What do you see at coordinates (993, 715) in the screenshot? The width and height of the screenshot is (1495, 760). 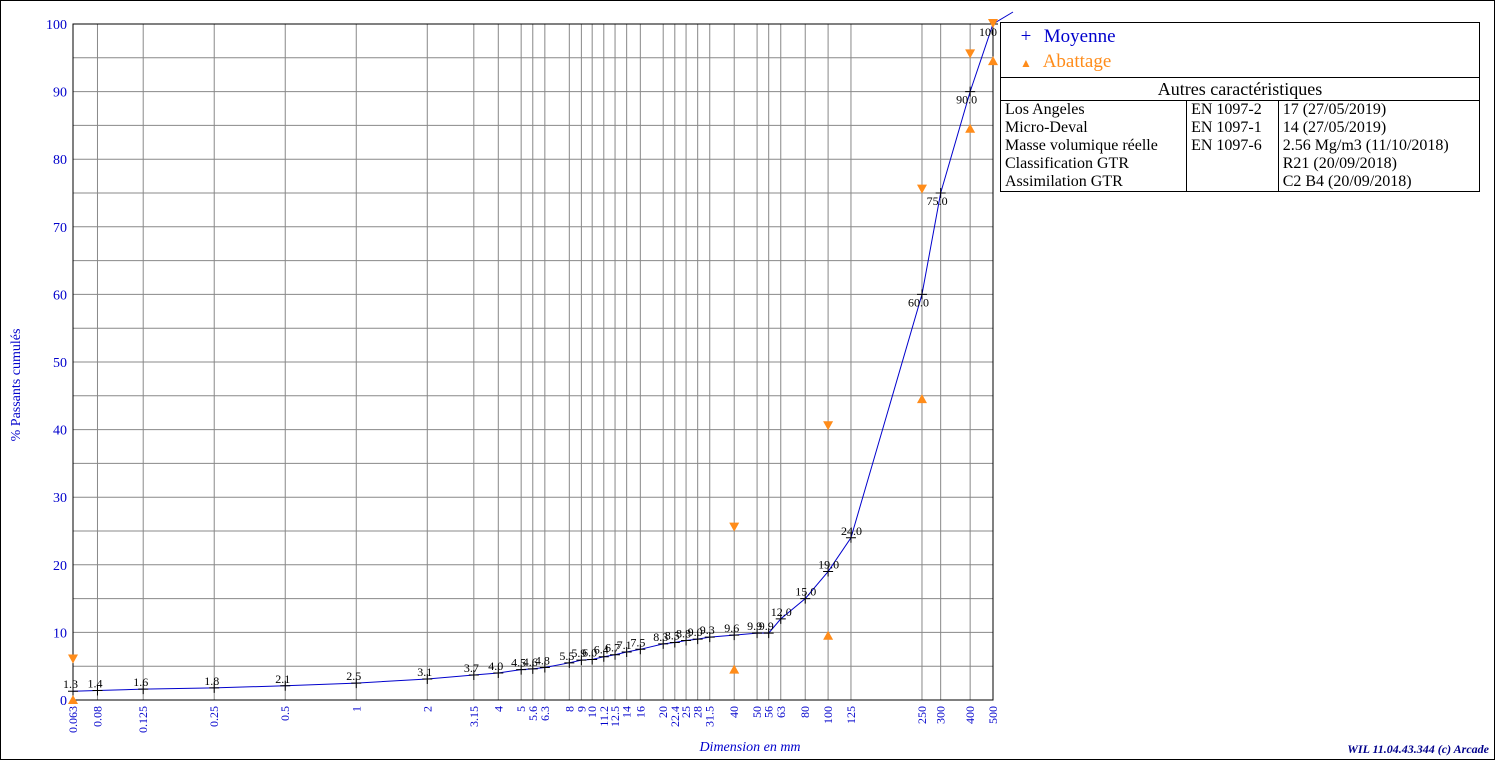 I see `x-tick-label: 500` at bounding box center [993, 715].